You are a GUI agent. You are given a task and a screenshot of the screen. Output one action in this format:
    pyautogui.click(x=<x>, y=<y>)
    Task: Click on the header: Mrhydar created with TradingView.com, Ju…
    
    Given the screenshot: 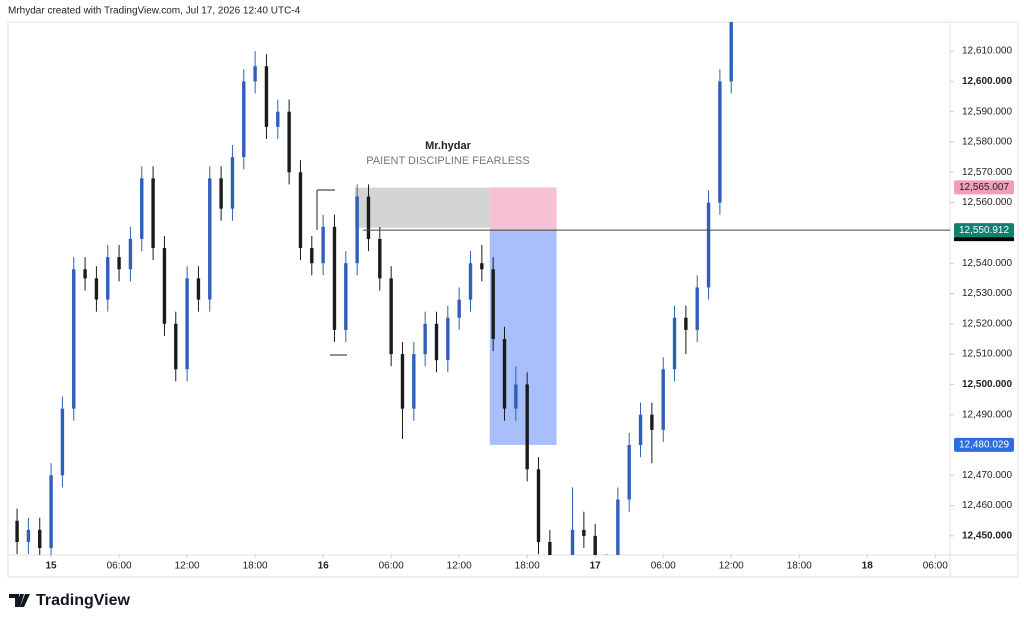 What is the action you would take?
    pyautogui.click(x=154, y=11)
    